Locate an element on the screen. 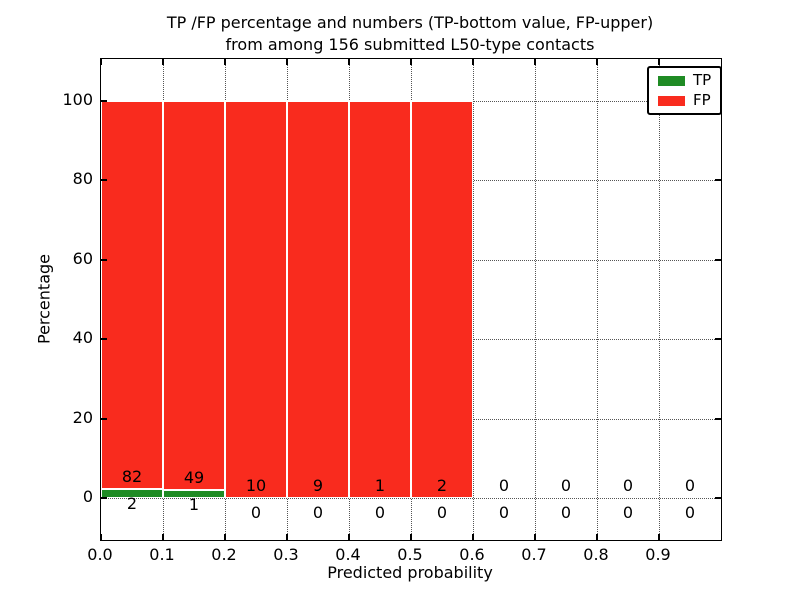  gridline-v-0.9 is located at coordinates (659, 299).